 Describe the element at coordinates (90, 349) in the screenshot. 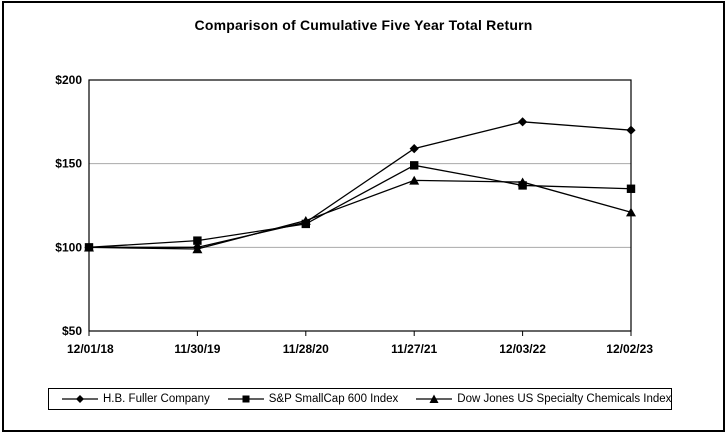

I see `x-tick-label-12-01-18: 12/01/18` at that location.